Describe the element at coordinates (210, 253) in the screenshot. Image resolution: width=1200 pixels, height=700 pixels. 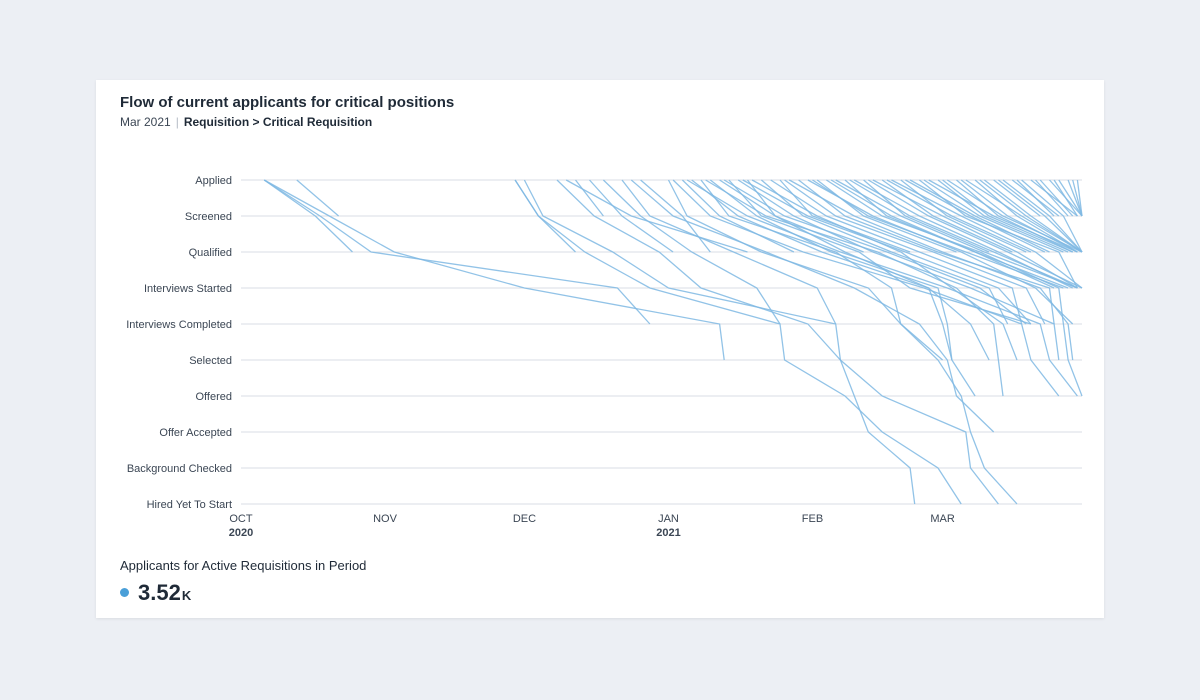
I see `stage-label: Qualified` at that location.